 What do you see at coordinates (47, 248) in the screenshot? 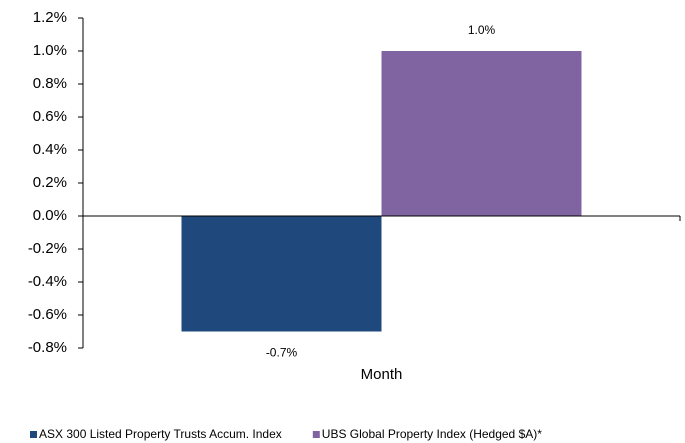
I see `y-tick-label: -0.2%` at bounding box center [47, 248].